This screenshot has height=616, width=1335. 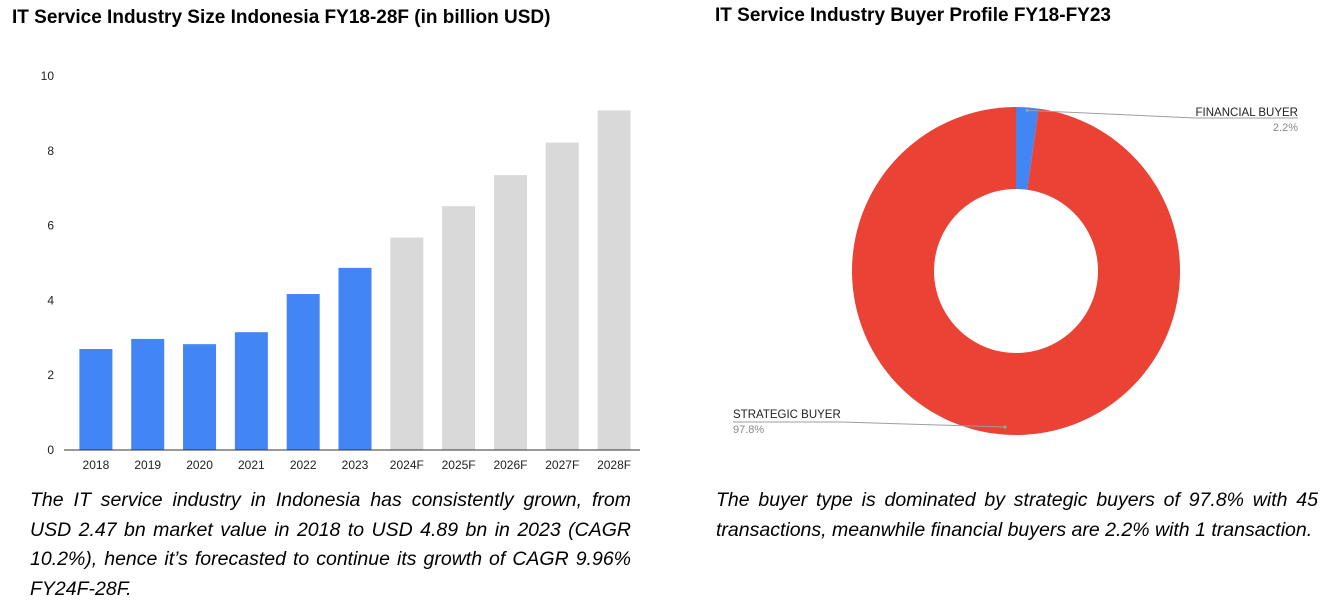 What do you see at coordinates (614, 465) in the screenshot?
I see `x-tick-label: 2028F` at bounding box center [614, 465].